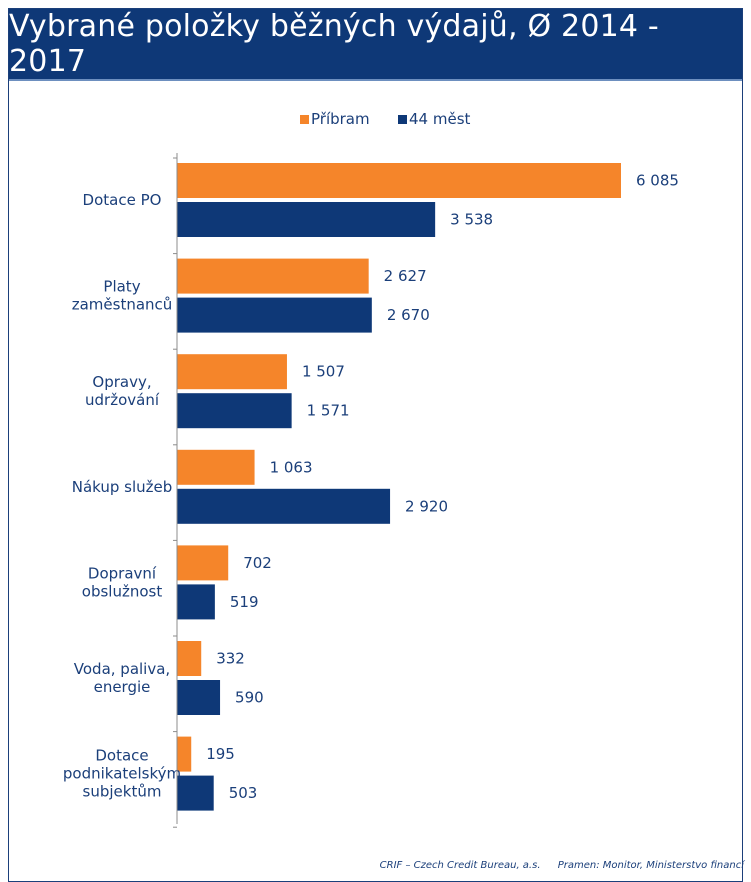 This screenshot has width=751, height=882. I want to click on data-label: 702, so click(257, 563).